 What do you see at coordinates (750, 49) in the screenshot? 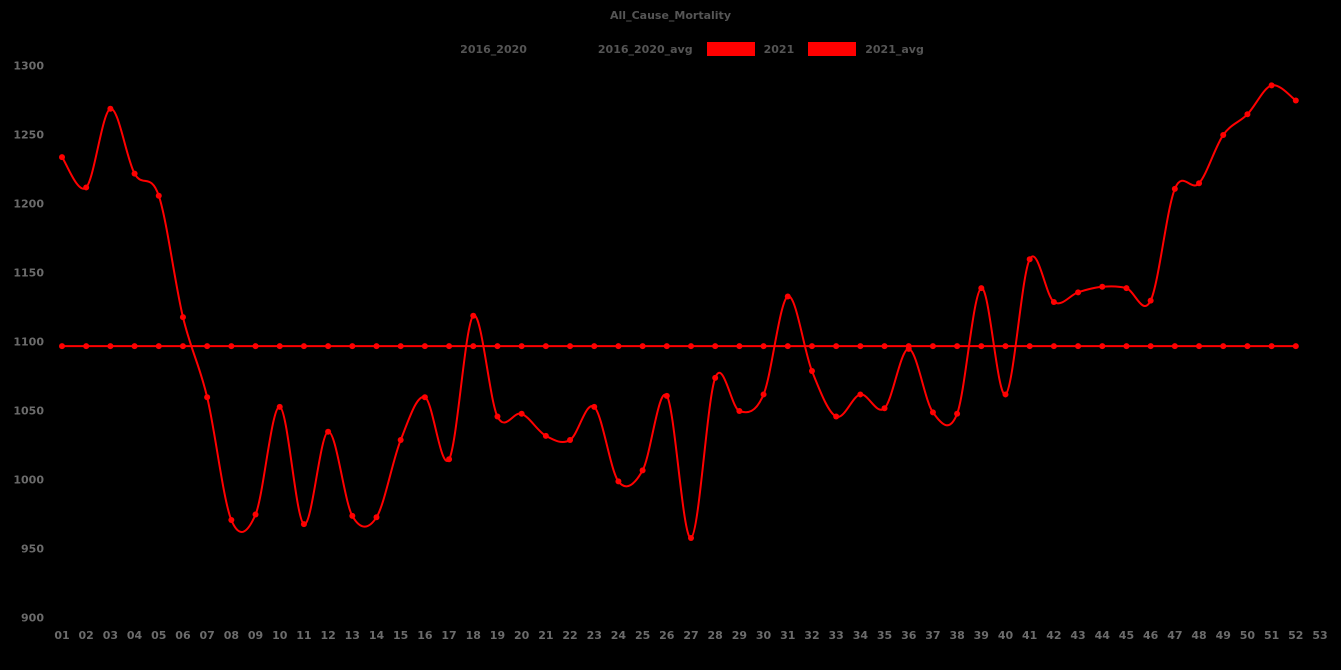
I see `legend-entry-2021: 2021` at bounding box center [750, 49].